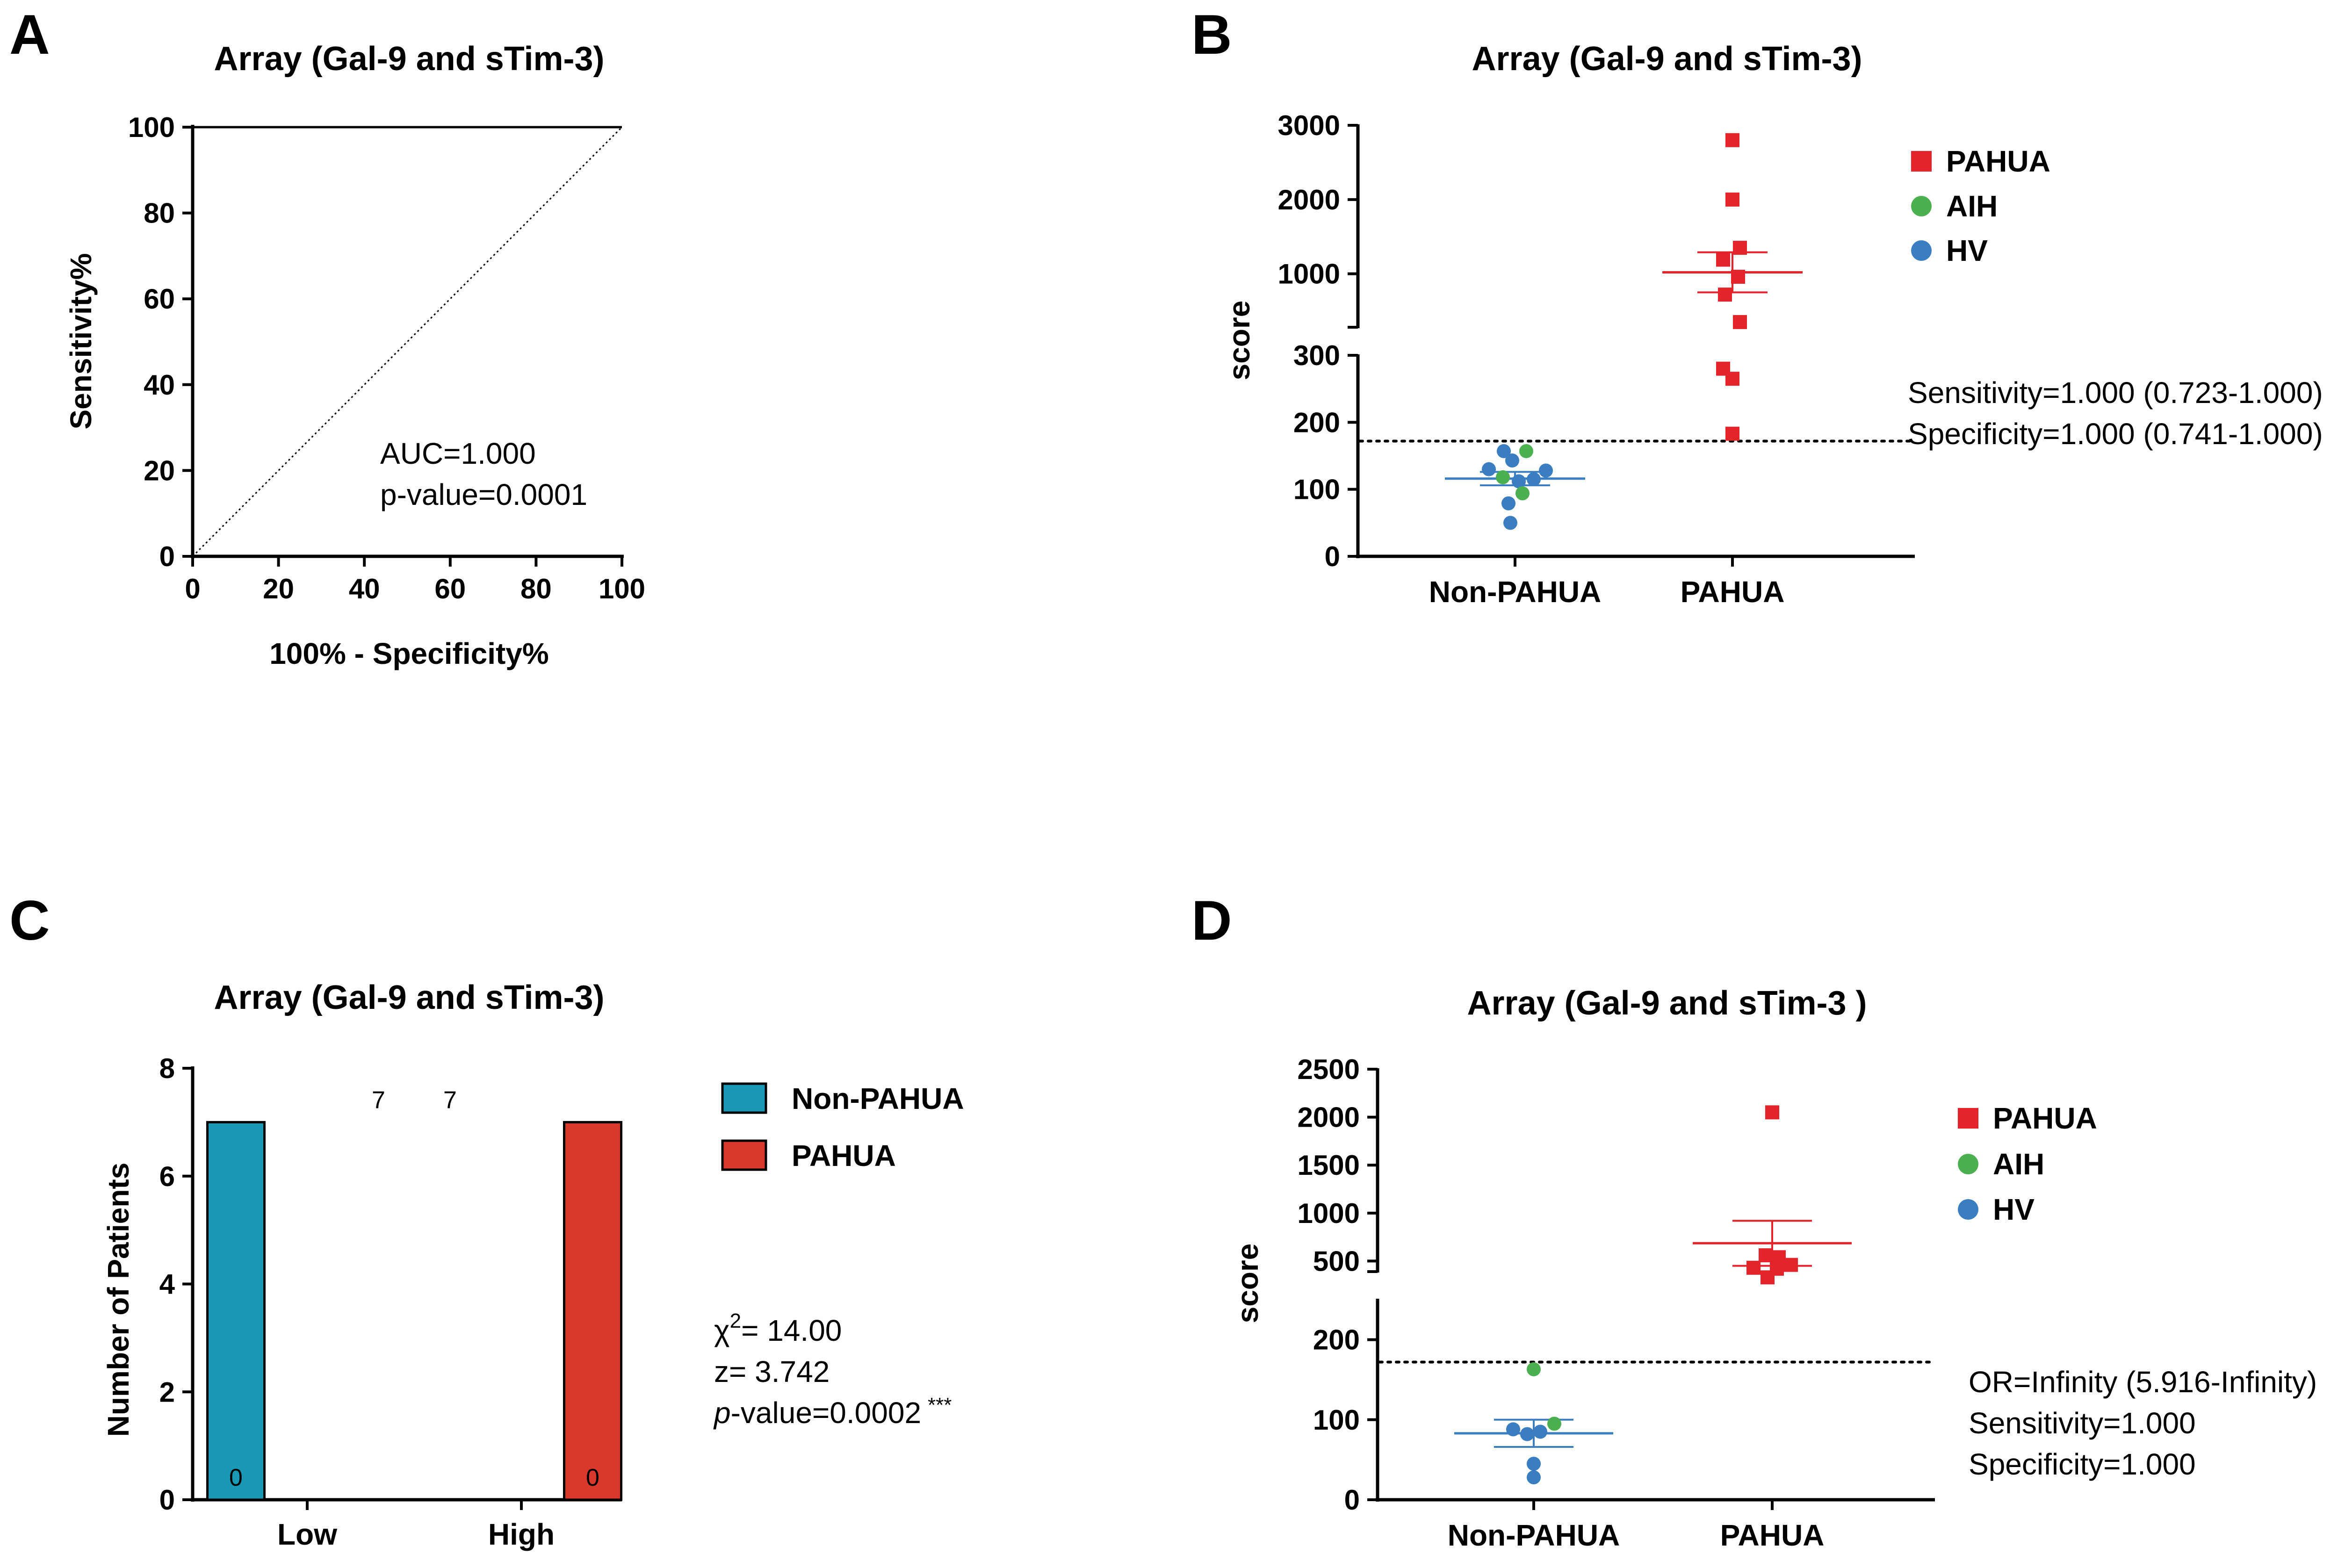 This screenshot has height=1568, width=2338. I want to click on legend-aih-label: AIH, so click(2019, 1164).